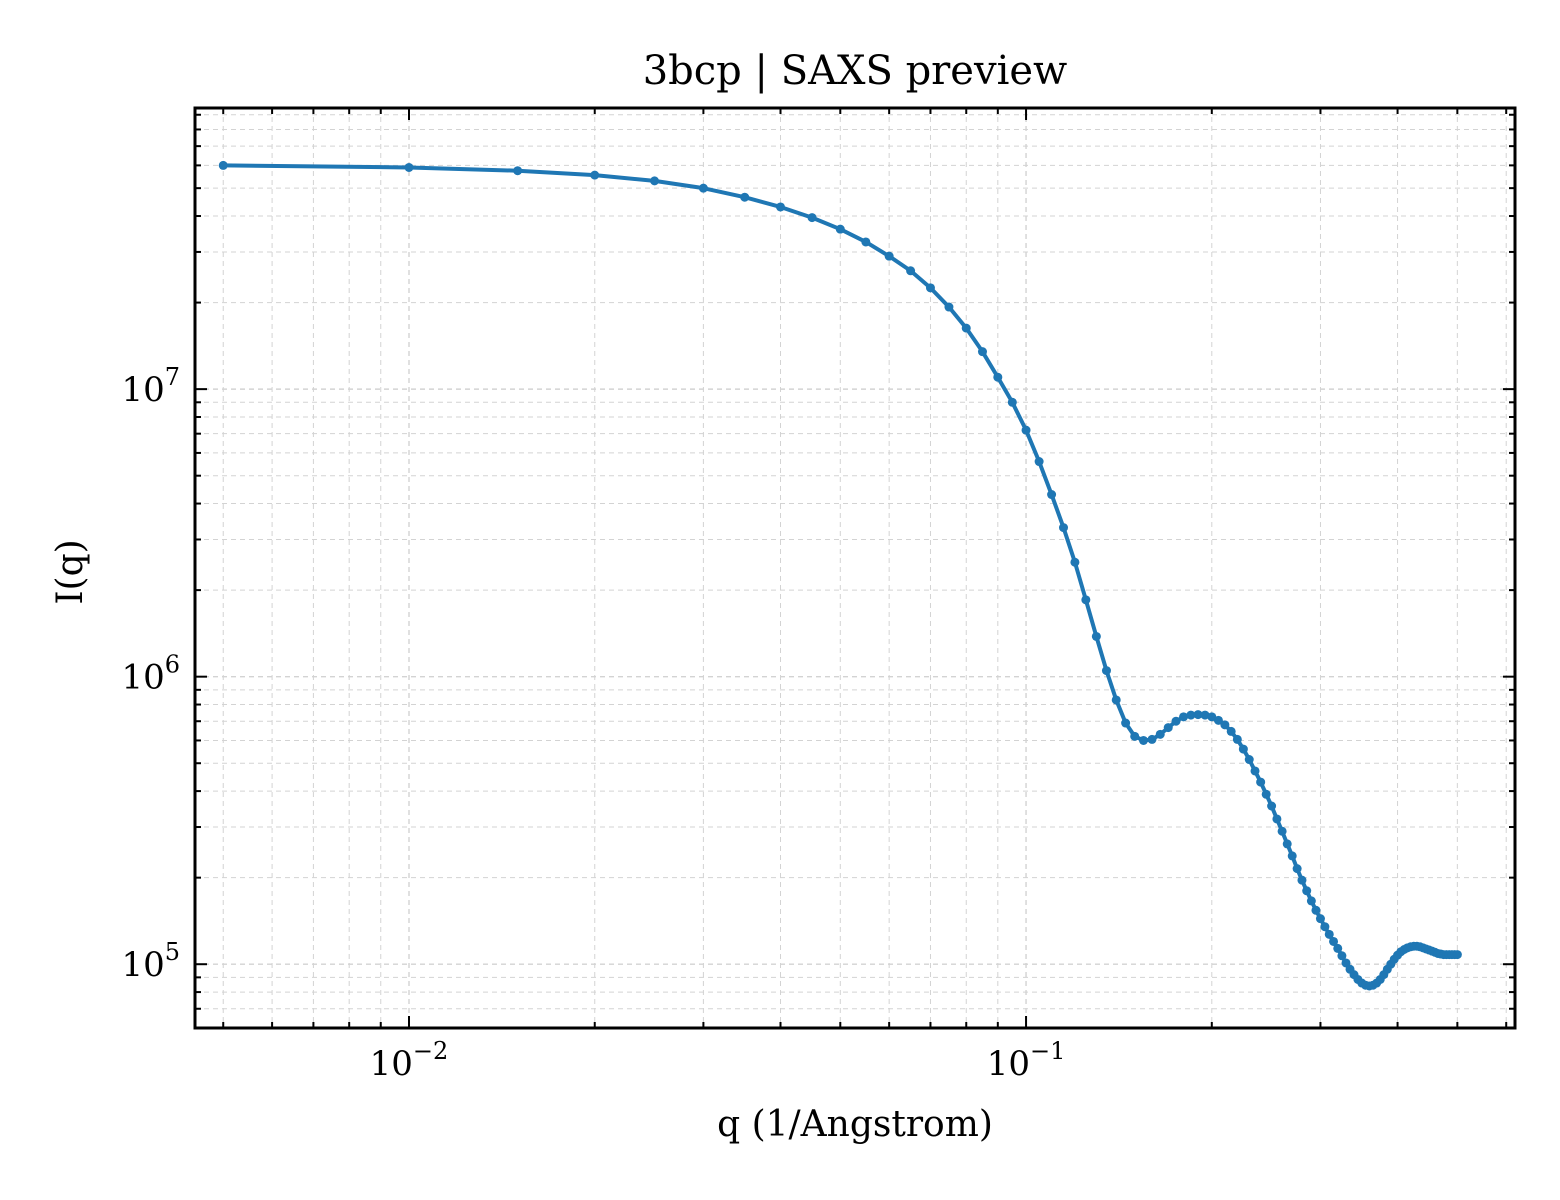  What do you see at coordinates (430, 1051) in the screenshot?
I see `x-tick-label-exponent: −2` at bounding box center [430, 1051].